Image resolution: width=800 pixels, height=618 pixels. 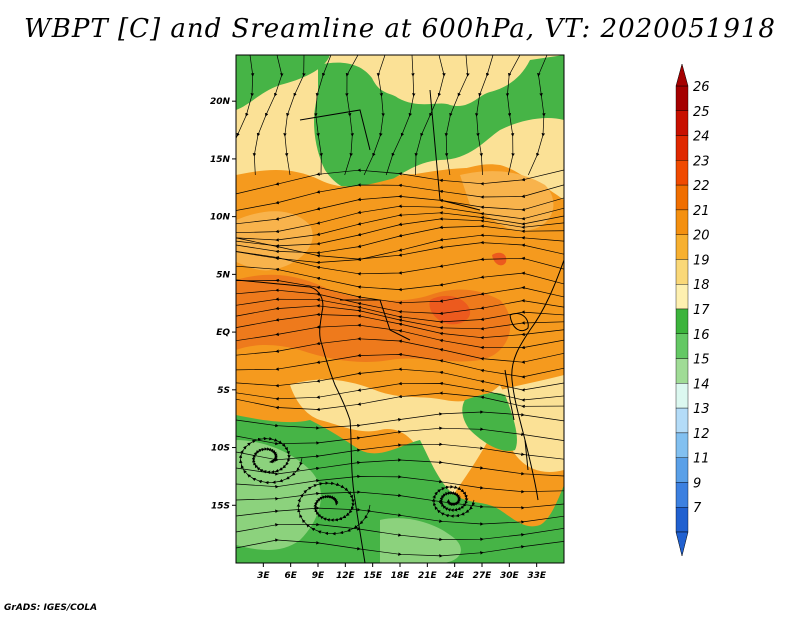 What do you see at coordinates (483, 576) in the screenshot?
I see `lon-tick-label: 27E` at bounding box center [483, 576].